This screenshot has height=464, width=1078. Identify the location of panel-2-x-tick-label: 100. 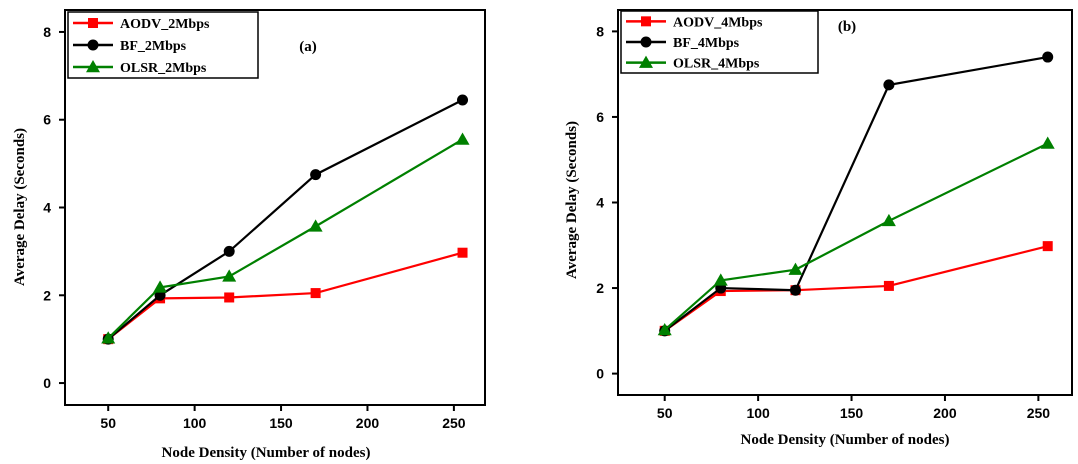
(758, 413).